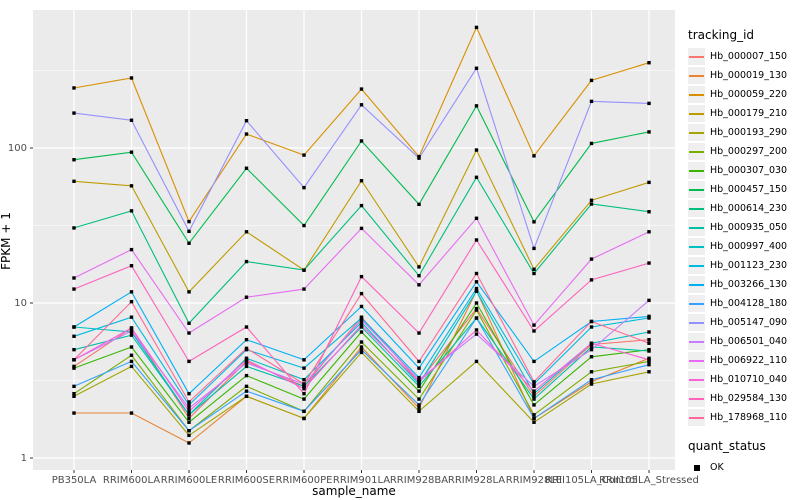 Image resolution: width=800 pixels, height=500 pixels. What do you see at coordinates (744, 113) in the screenshot?
I see `legend-item-Hb_000179_210: Hb_000179_210` at bounding box center [744, 113].